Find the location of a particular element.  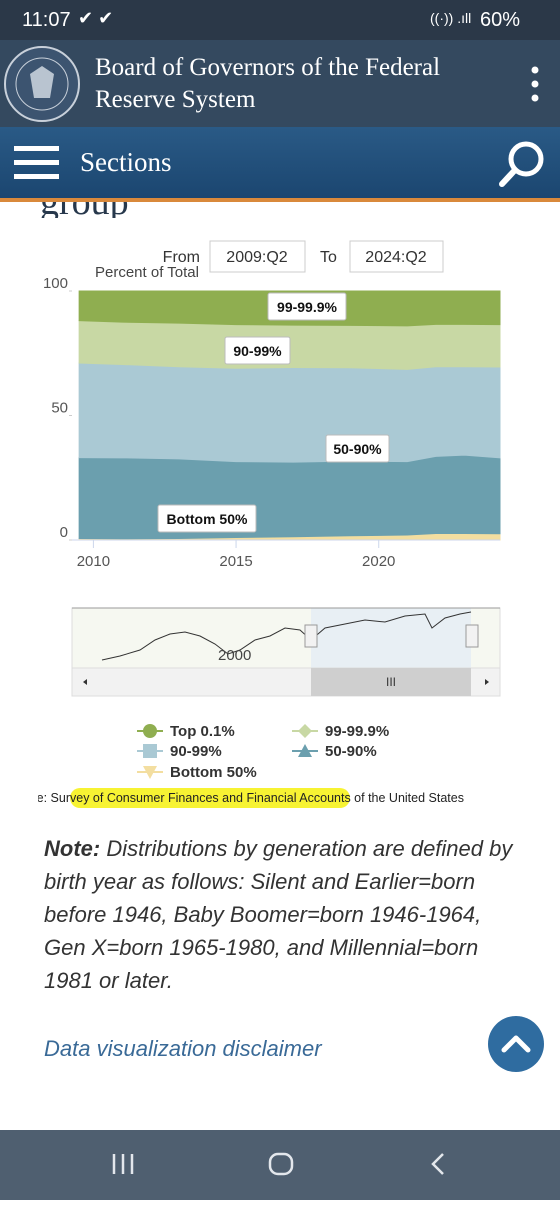

scroll-left is located at coordinates (85, 682).